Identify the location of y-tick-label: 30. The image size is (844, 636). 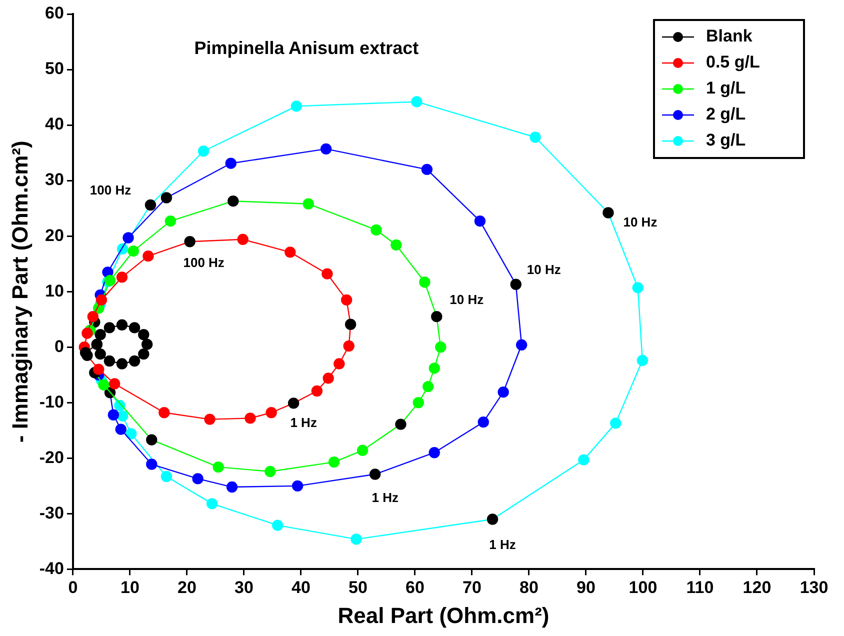
(54, 180).